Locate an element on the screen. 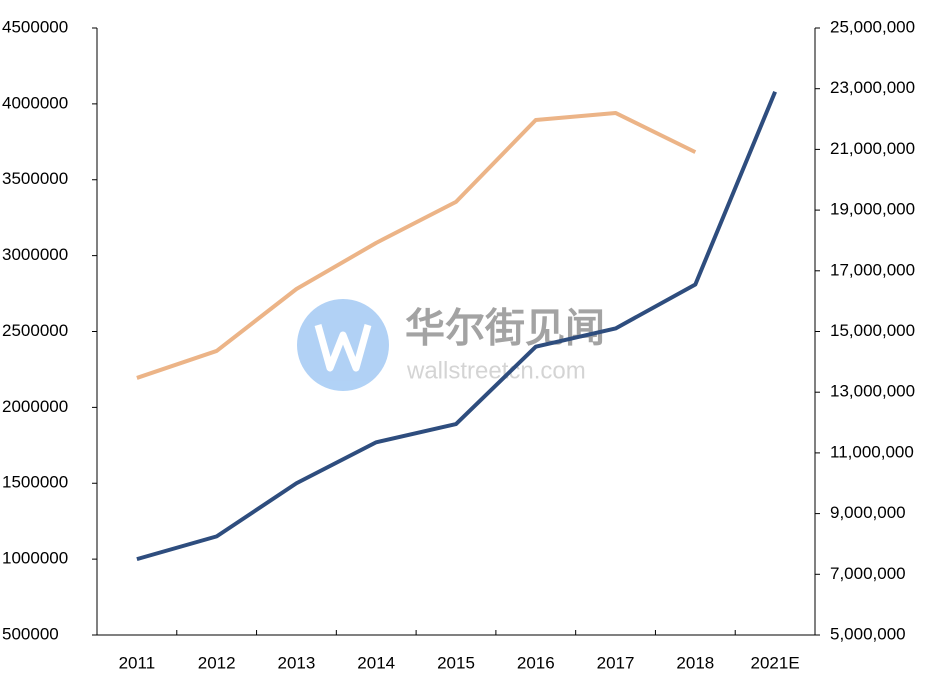 Image resolution: width=932 pixels, height=700 pixels. x-tick-label: 2012 is located at coordinates (217, 662).